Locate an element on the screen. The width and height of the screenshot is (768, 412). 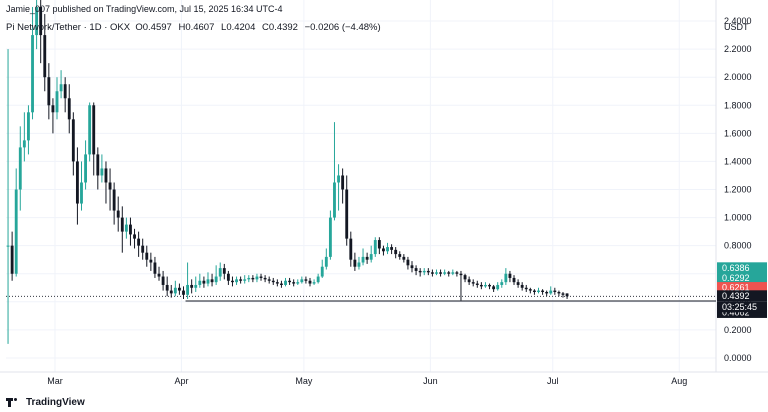
tradingview-logo: TradingView is located at coordinates (45, 402).